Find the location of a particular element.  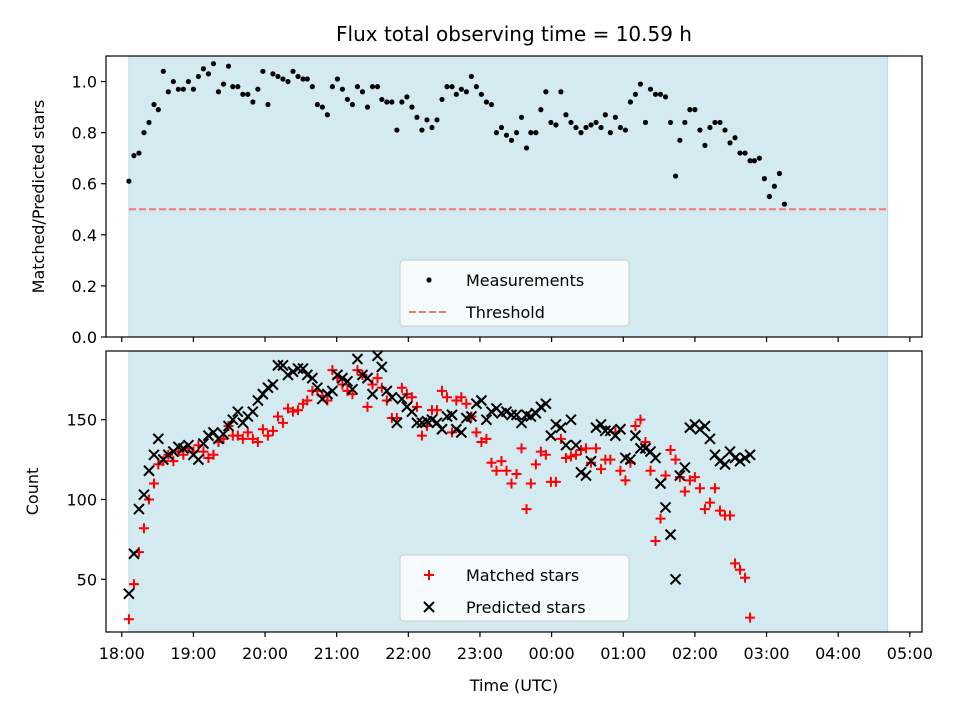

figure-title: Flux total observing time = 10.59 h is located at coordinates (514, 34).